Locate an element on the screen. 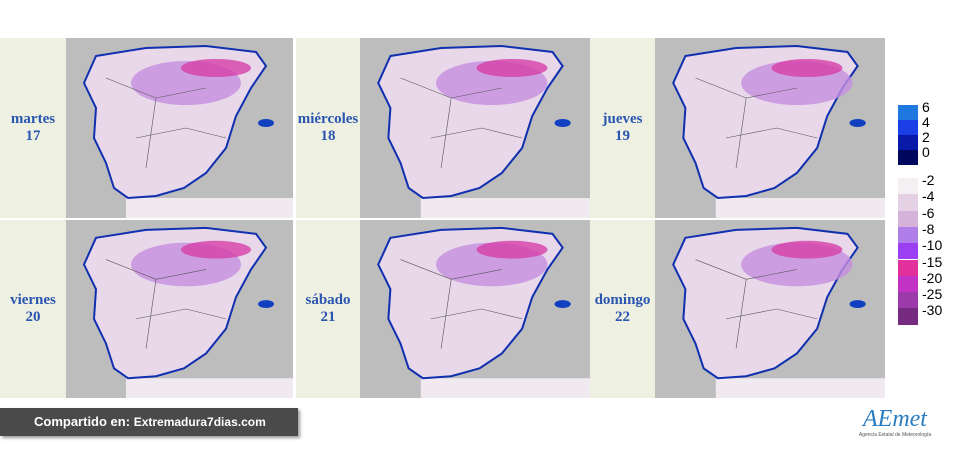 Image resolution: width=953 pixels, height=451 pixels. legend-label: -30 is located at coordinates (932, 310).